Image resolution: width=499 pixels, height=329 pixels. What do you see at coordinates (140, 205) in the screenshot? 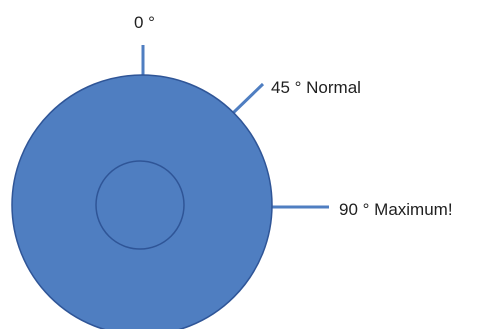
I see `inner-ring` at bounding box center [140, 205].